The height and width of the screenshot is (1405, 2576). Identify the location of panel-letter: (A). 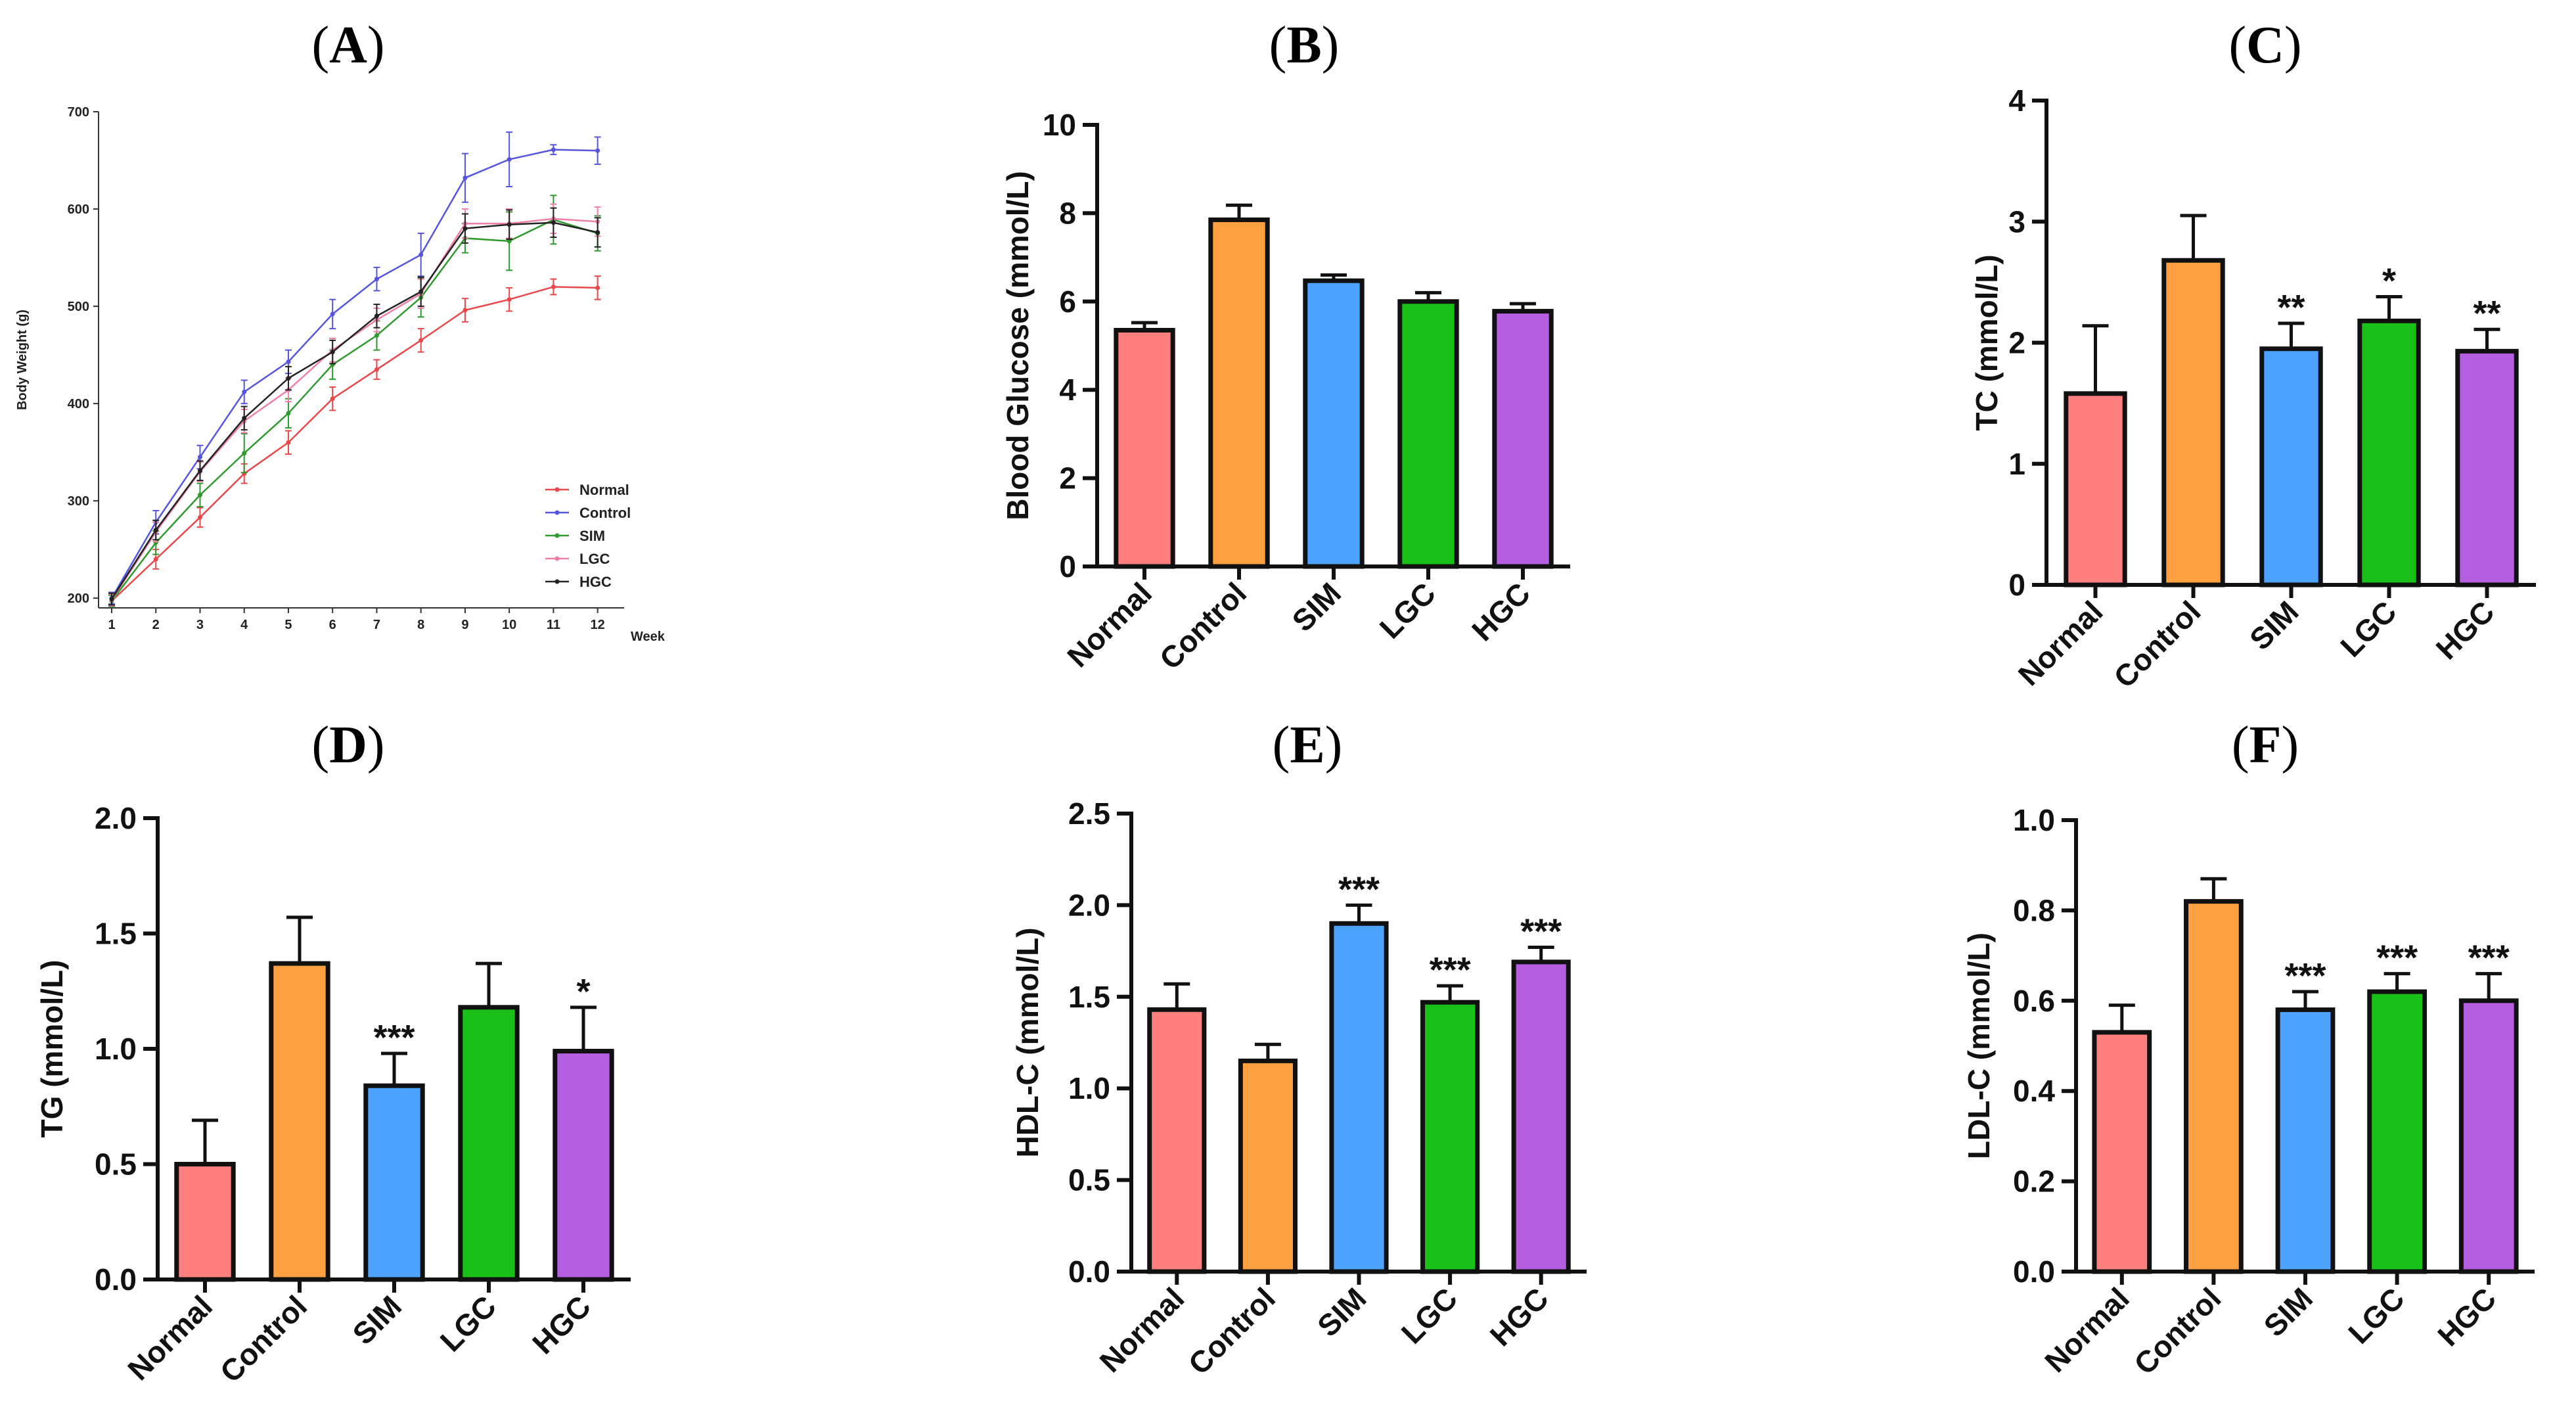
(347, 45).